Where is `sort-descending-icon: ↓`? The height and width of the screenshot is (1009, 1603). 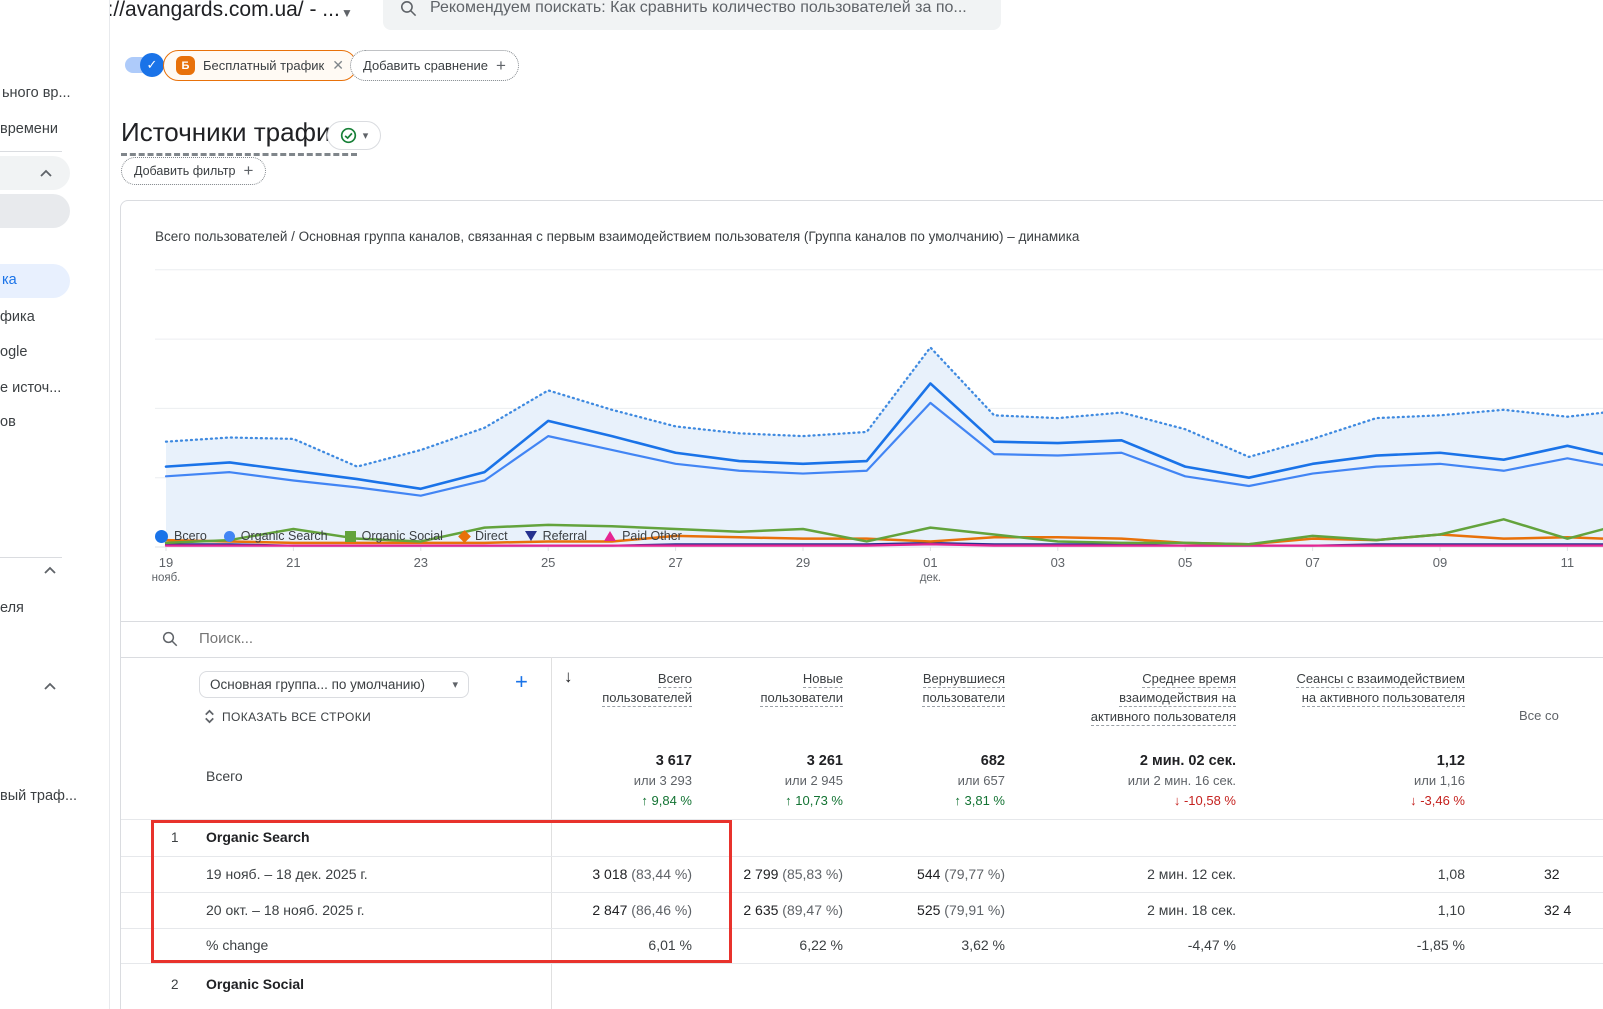 sort-descending-icon: ↓ is located at coordinates (568, 676).